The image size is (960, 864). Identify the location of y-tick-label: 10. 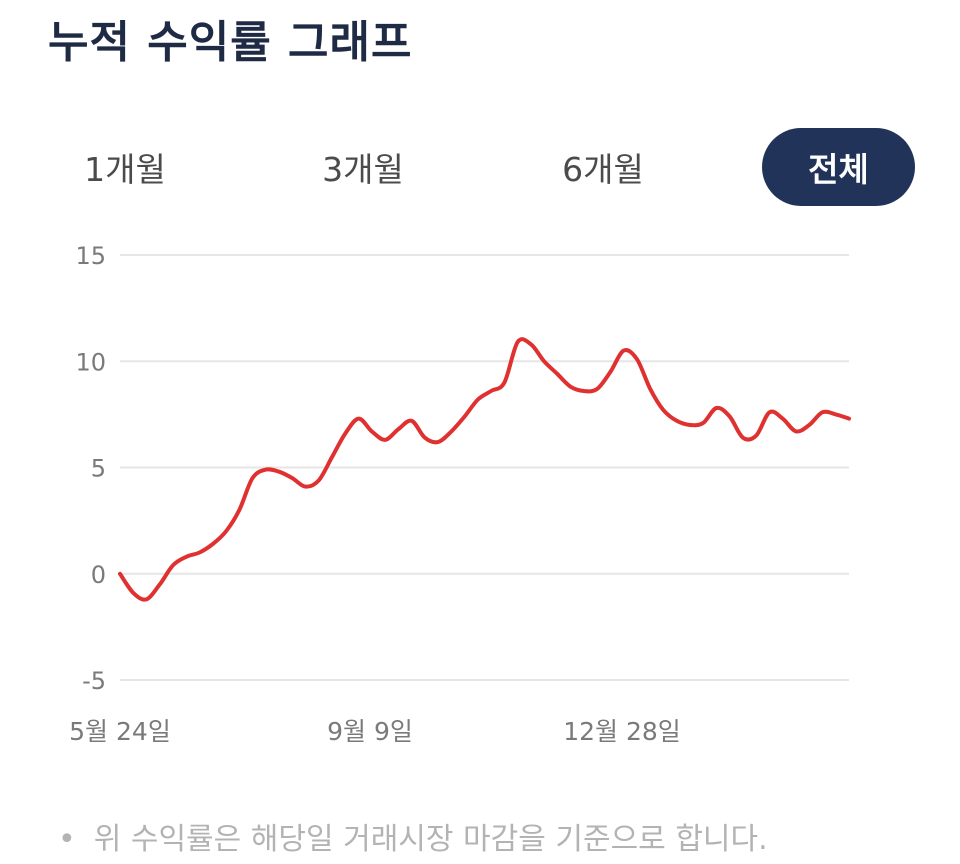
(90, 362).